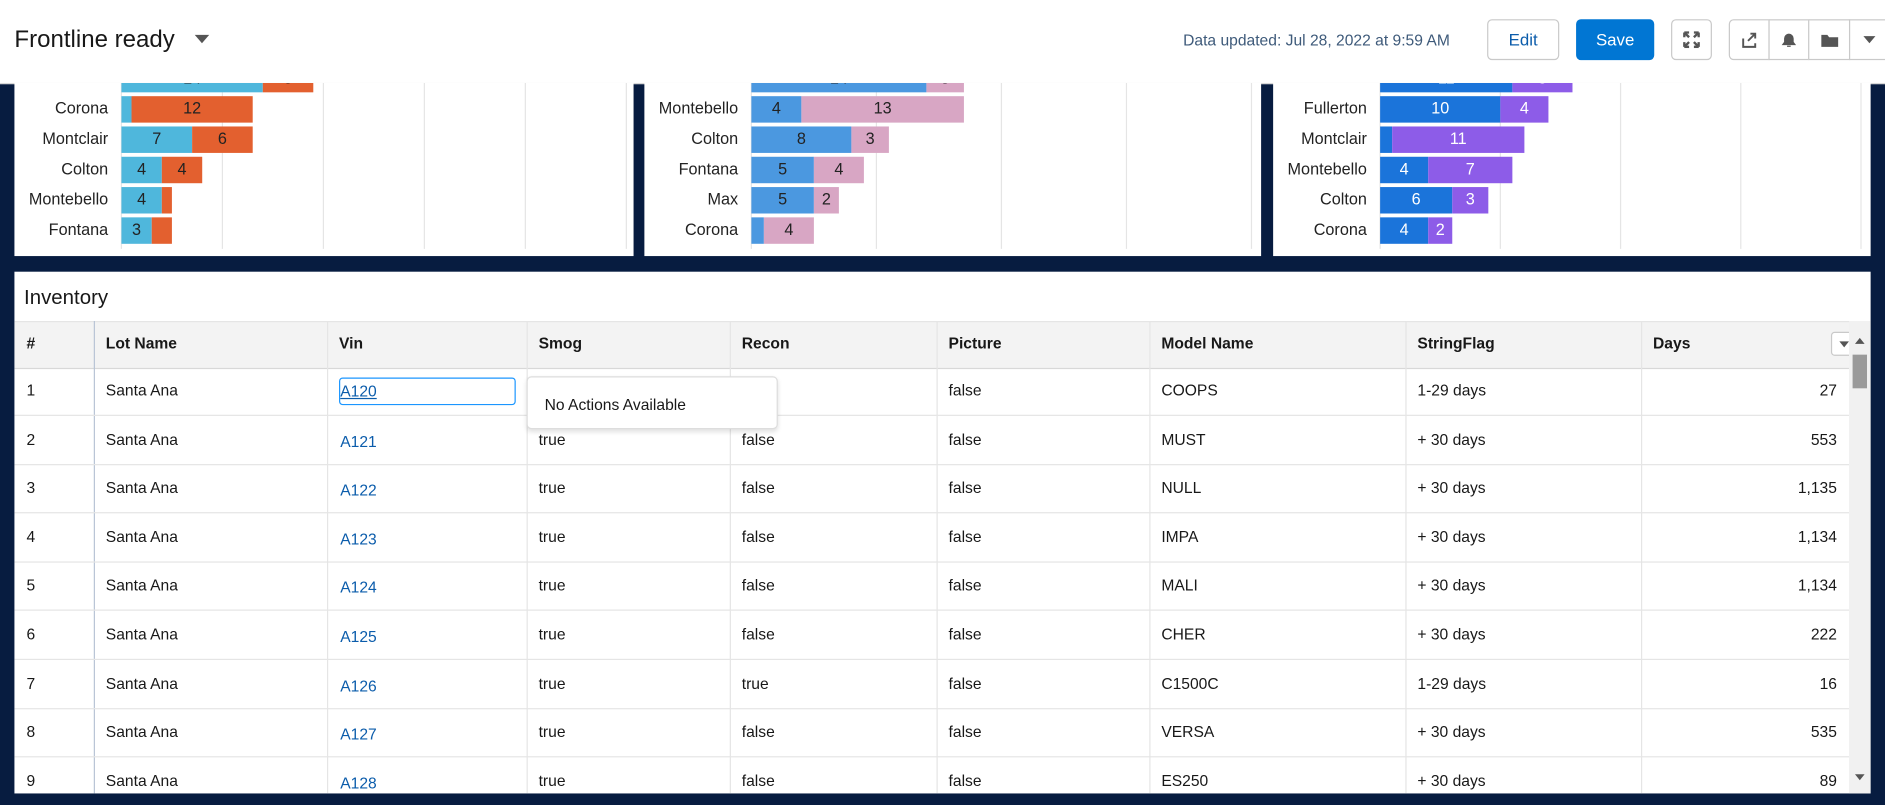 This screenshot has width=1885, height=805. What do you see at coordinates (358, 636) in the screenshot?
I see `vin-link: A125` at bounding box center [358, 636].